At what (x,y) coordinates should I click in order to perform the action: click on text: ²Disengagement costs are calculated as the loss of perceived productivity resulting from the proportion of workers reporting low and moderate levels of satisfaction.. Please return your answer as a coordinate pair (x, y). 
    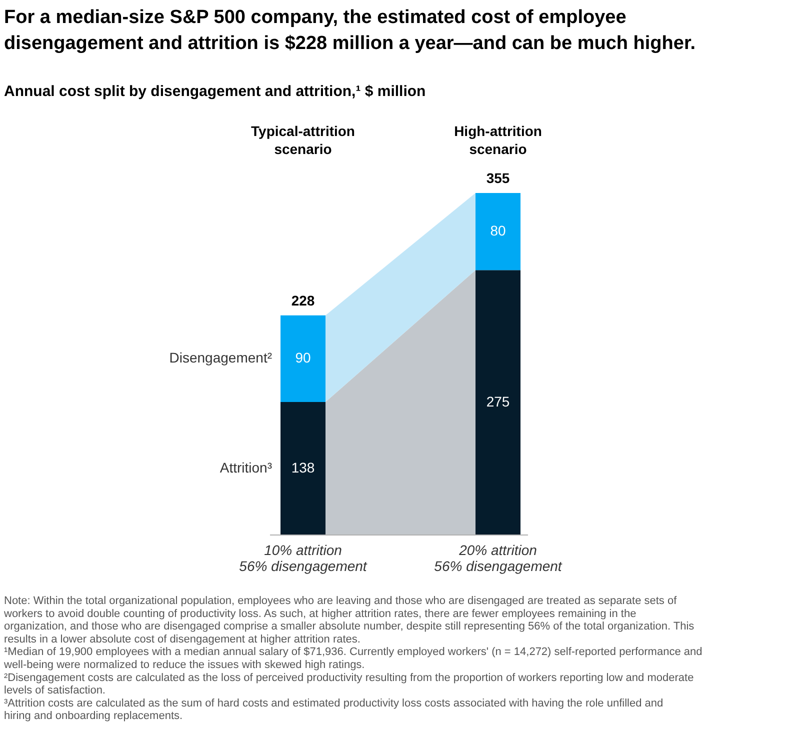
    Looking at the image, I should click on (349, 684).